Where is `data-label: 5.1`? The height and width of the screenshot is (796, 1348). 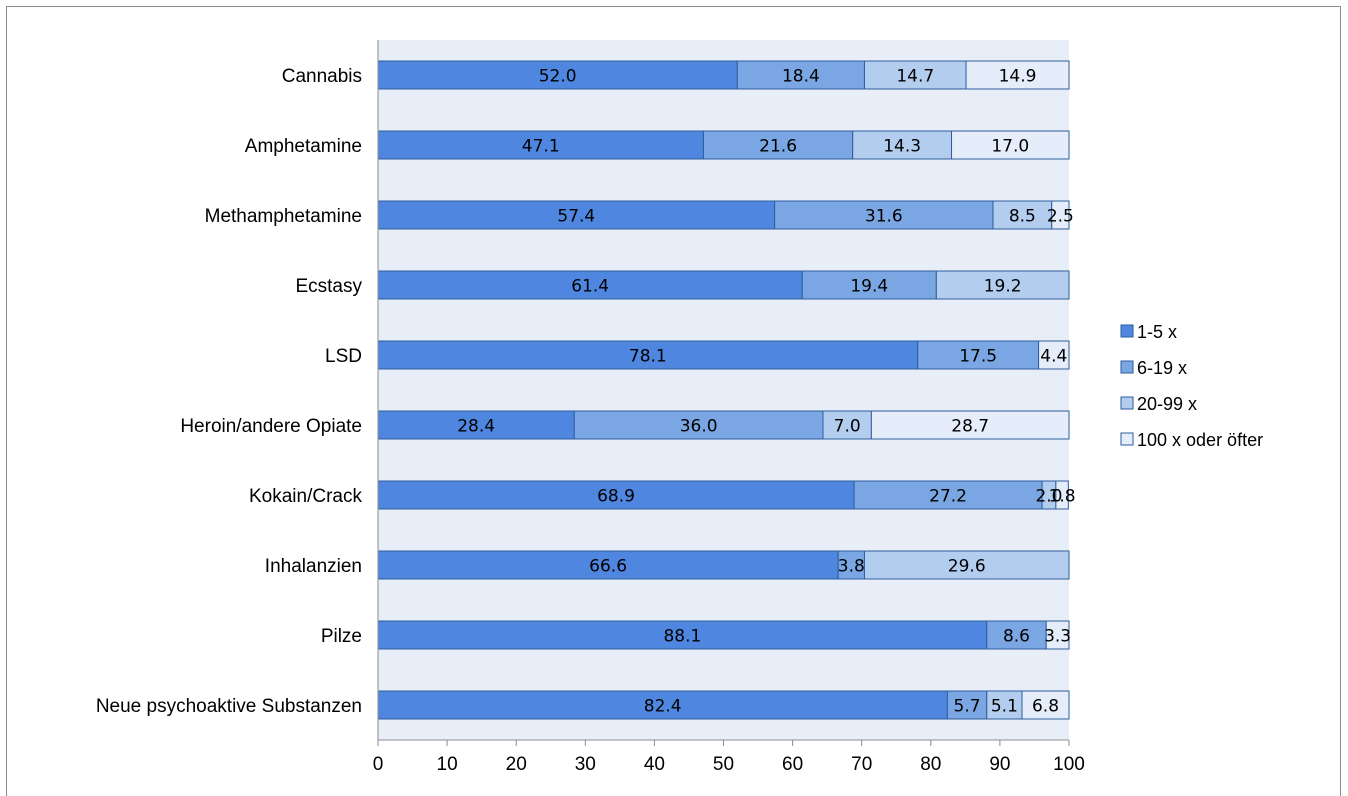
data-label: 5.1 is located at coordinates (1004, 707).